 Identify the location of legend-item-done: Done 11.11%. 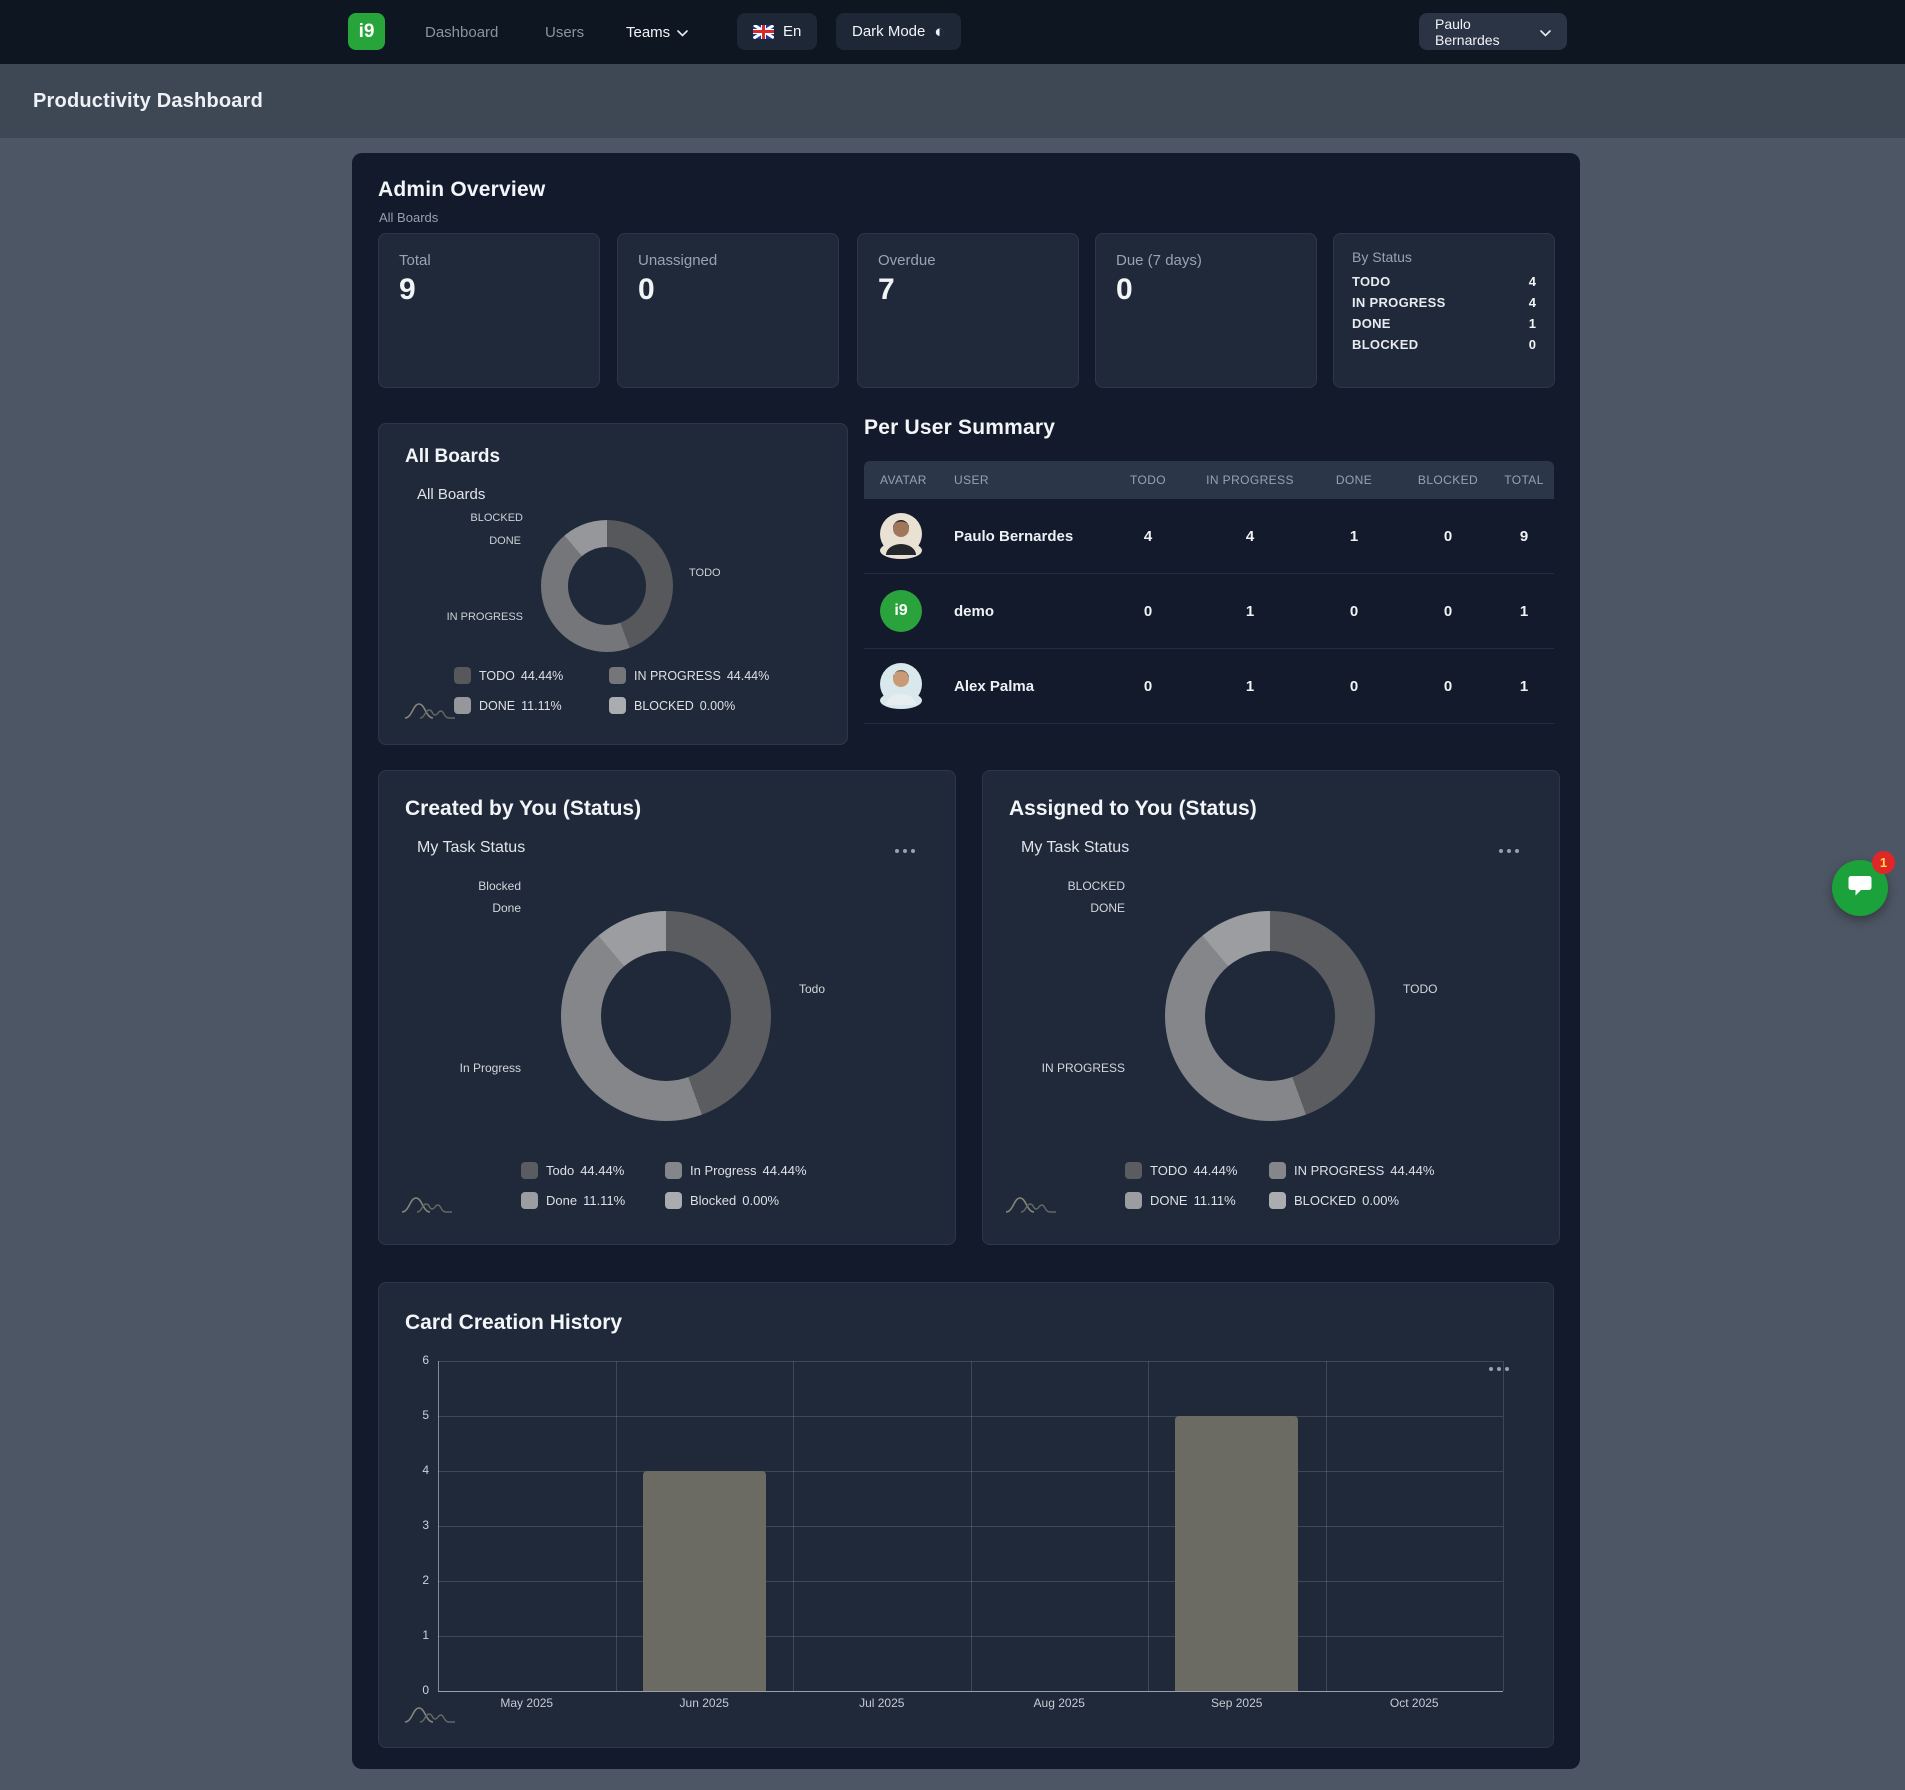
(573, 1200).